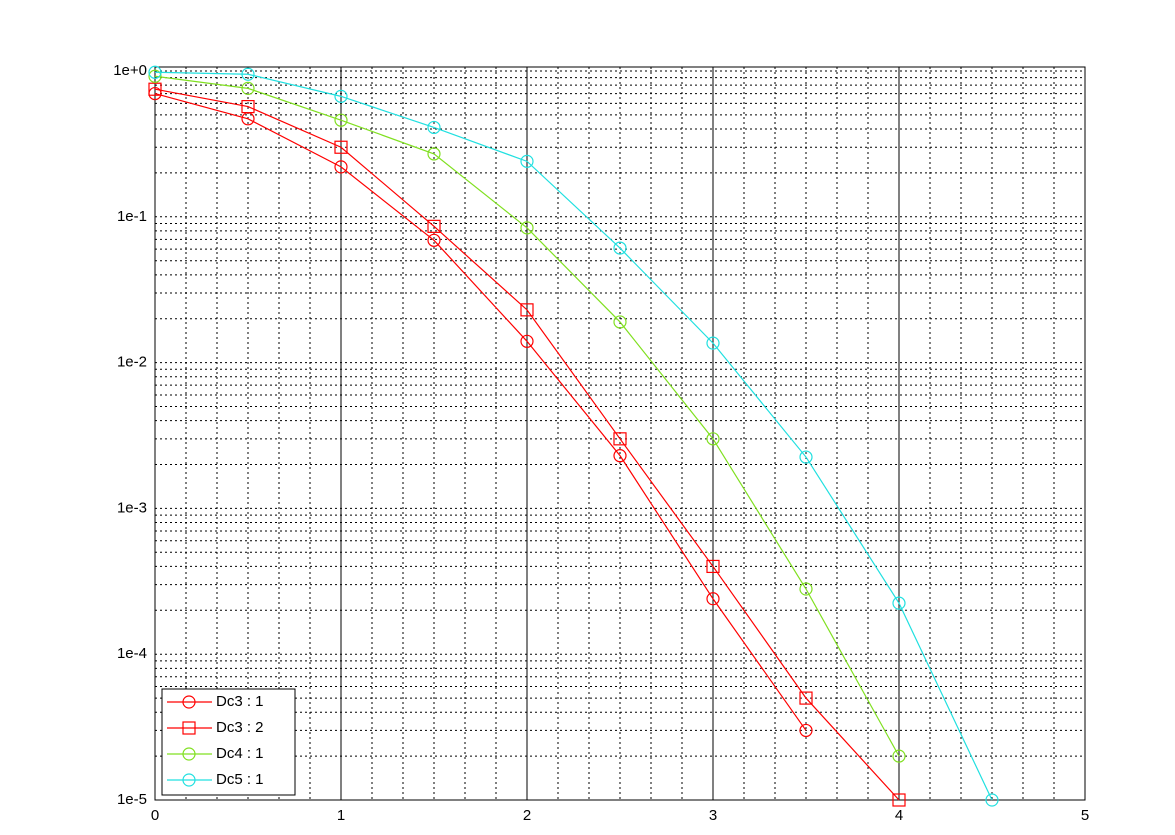  Describe the element at coordinates (132, 799) in the screenshot. I see `y-tick-label: 1e-5` at that location.